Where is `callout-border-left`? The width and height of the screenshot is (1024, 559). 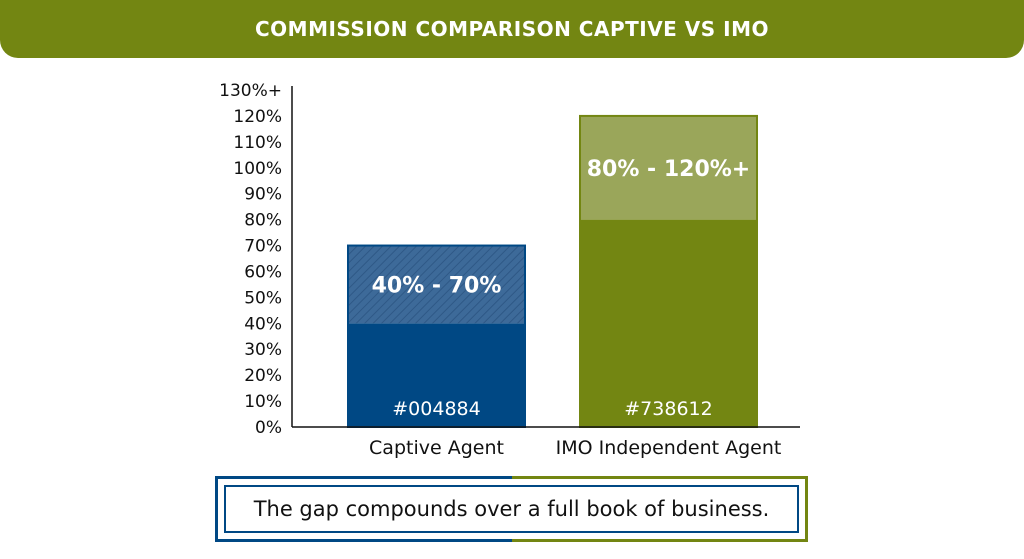
callout-border-left is located at coordinates (363, 509).